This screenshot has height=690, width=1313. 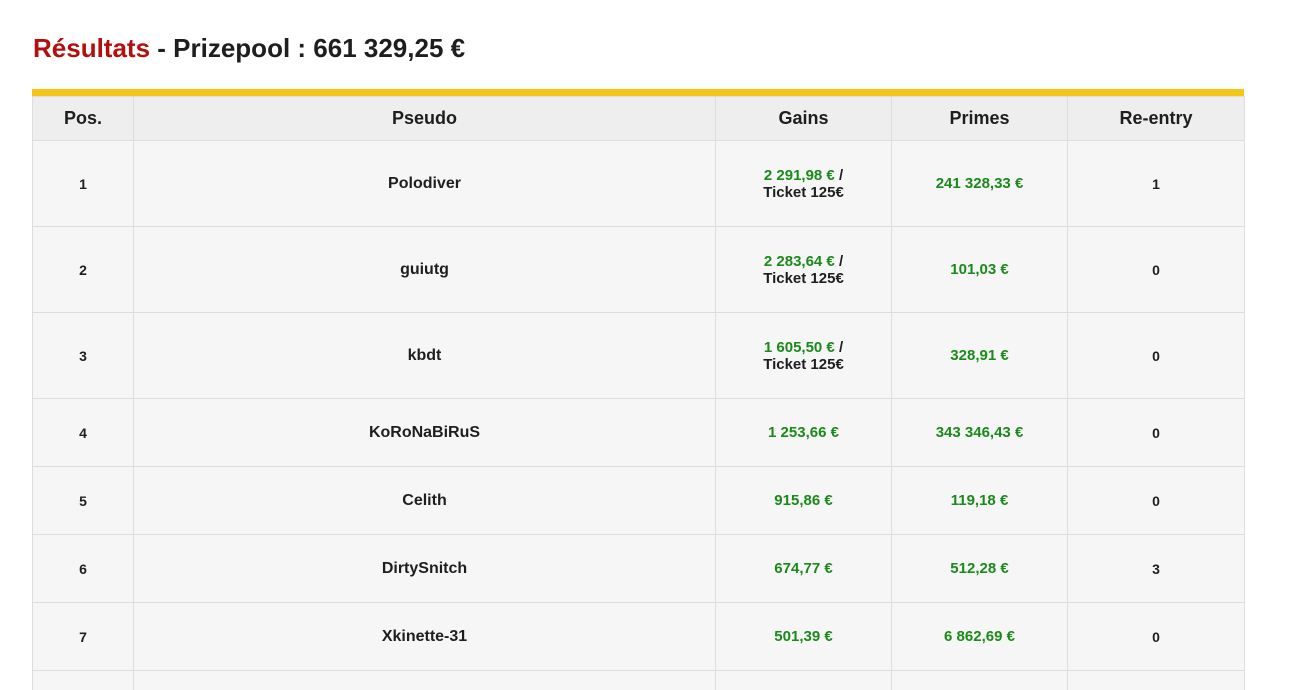 I want to click on title-prizepool: Prizepool : 661 329,25 €, so click(x=319, y=48).